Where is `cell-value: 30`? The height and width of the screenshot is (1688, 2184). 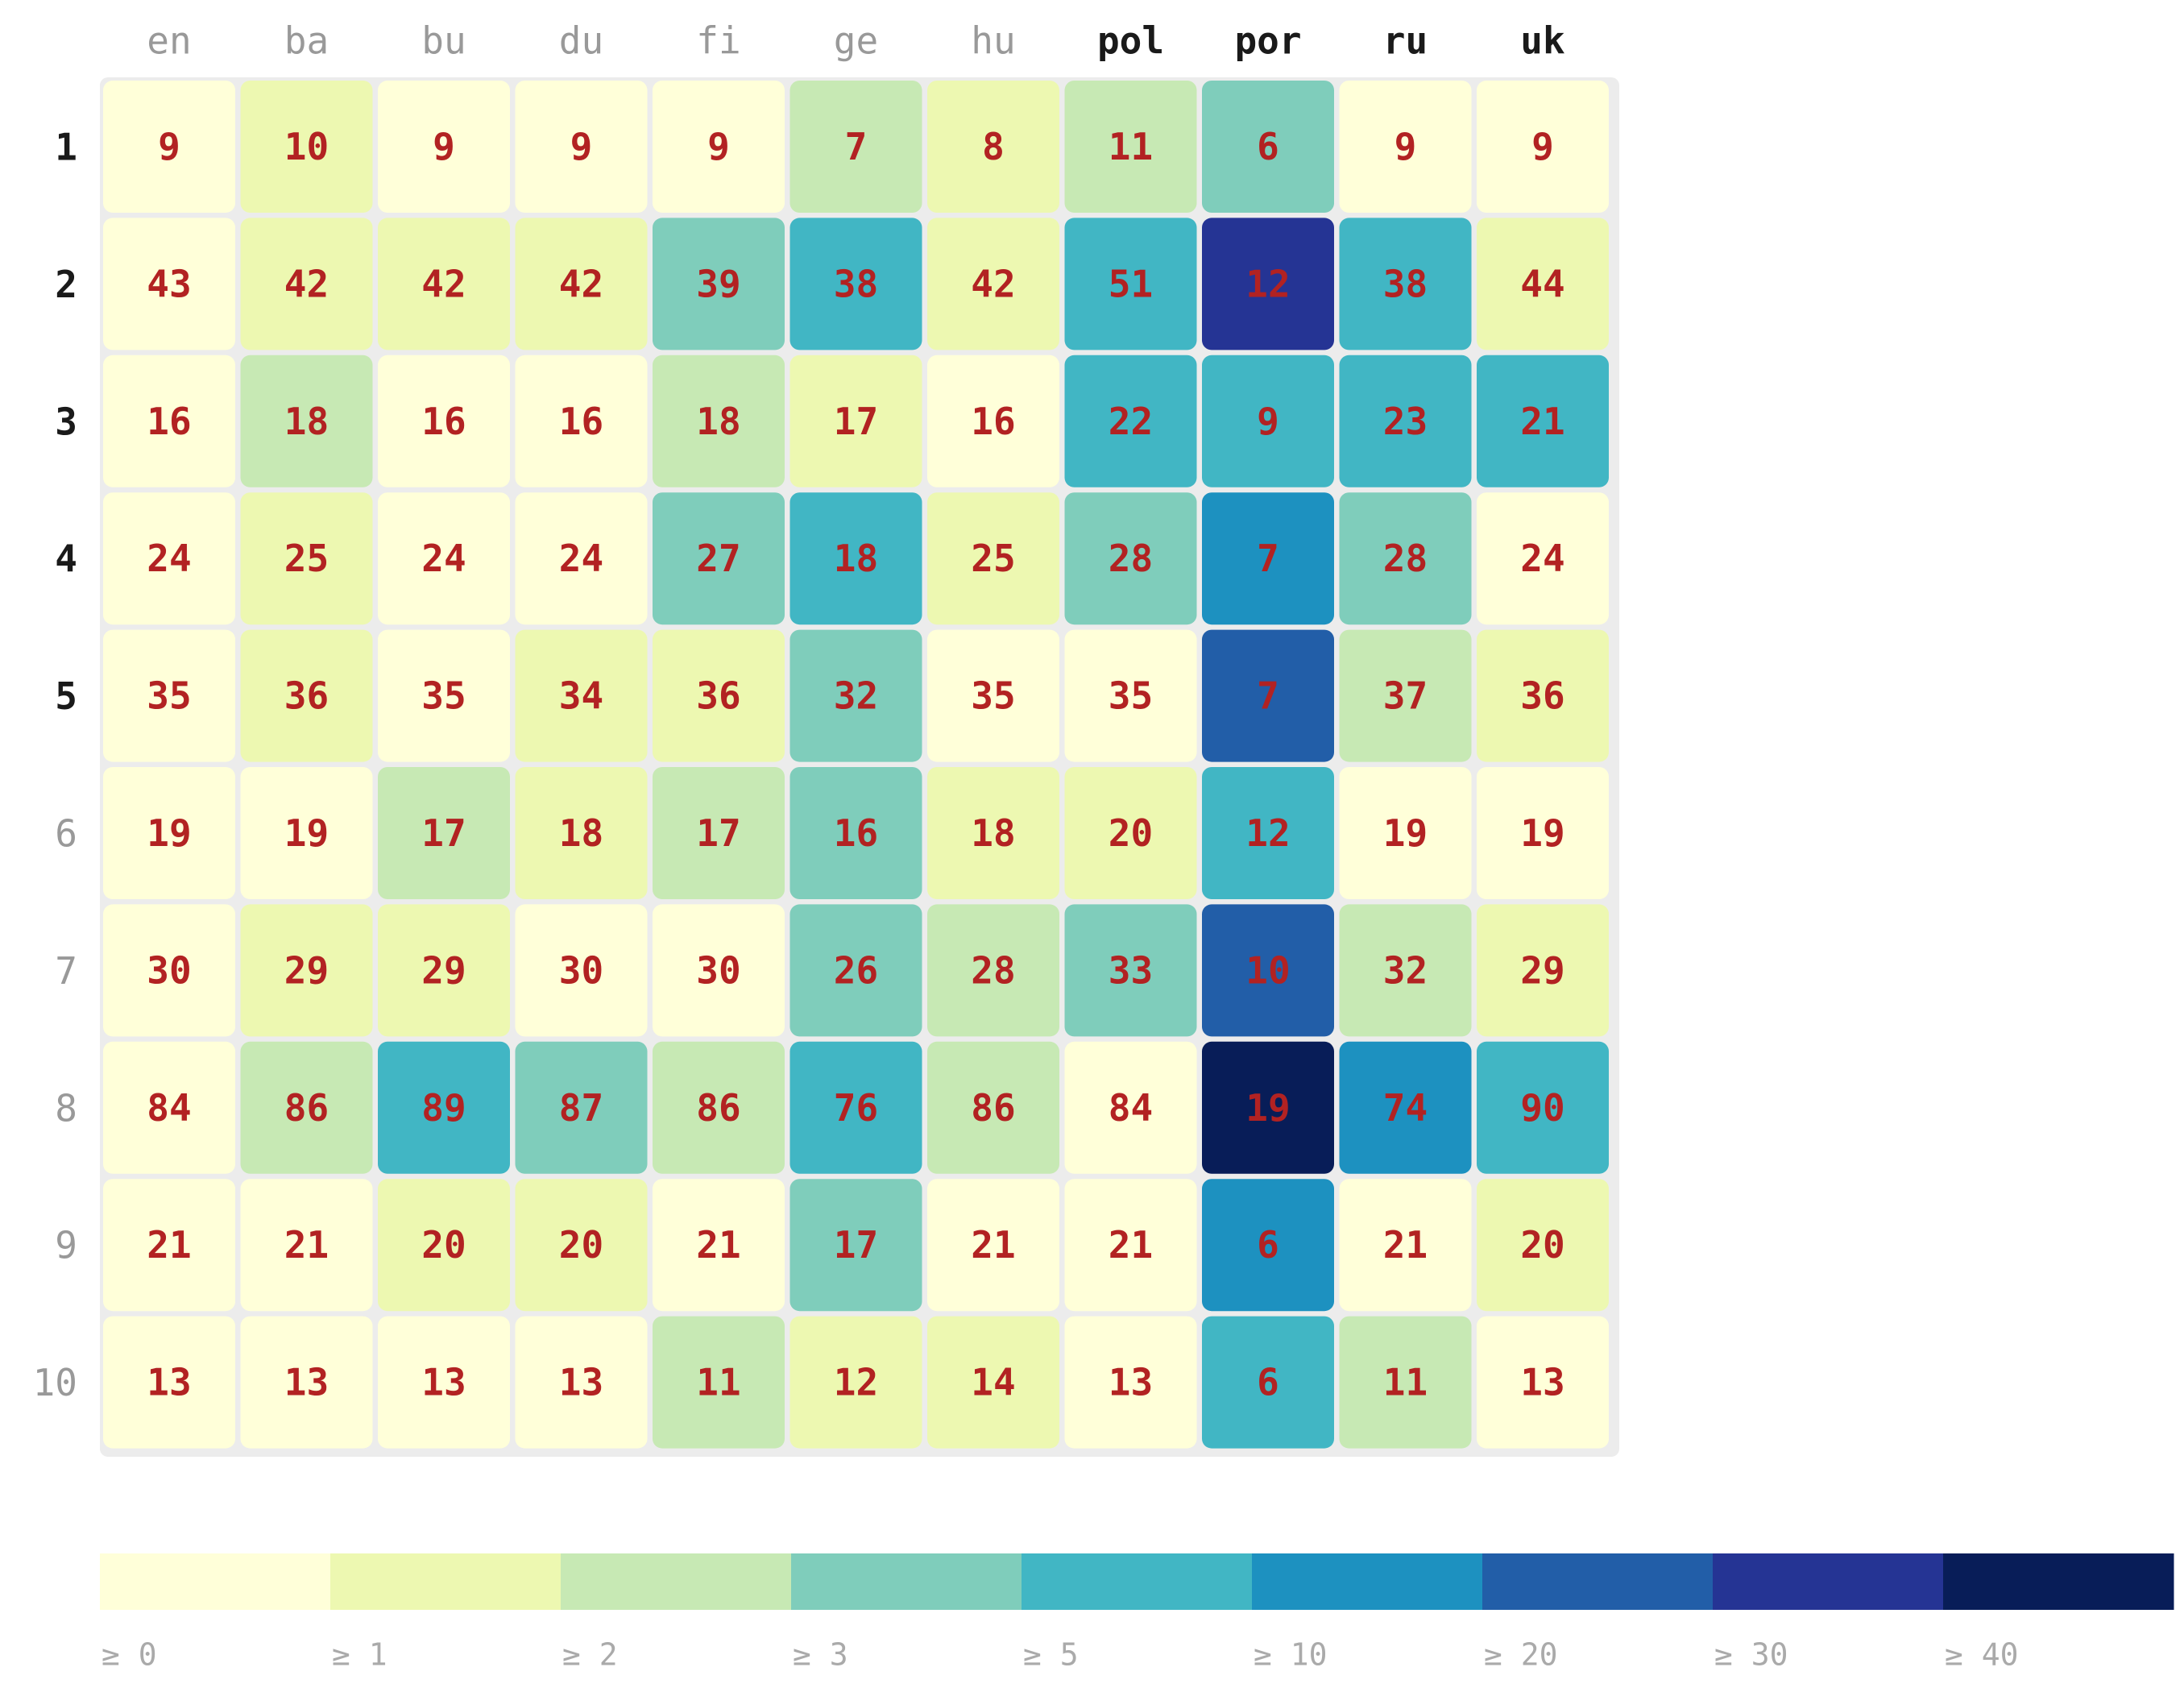
cell-value: 30 is located at coordinates (581, 970).